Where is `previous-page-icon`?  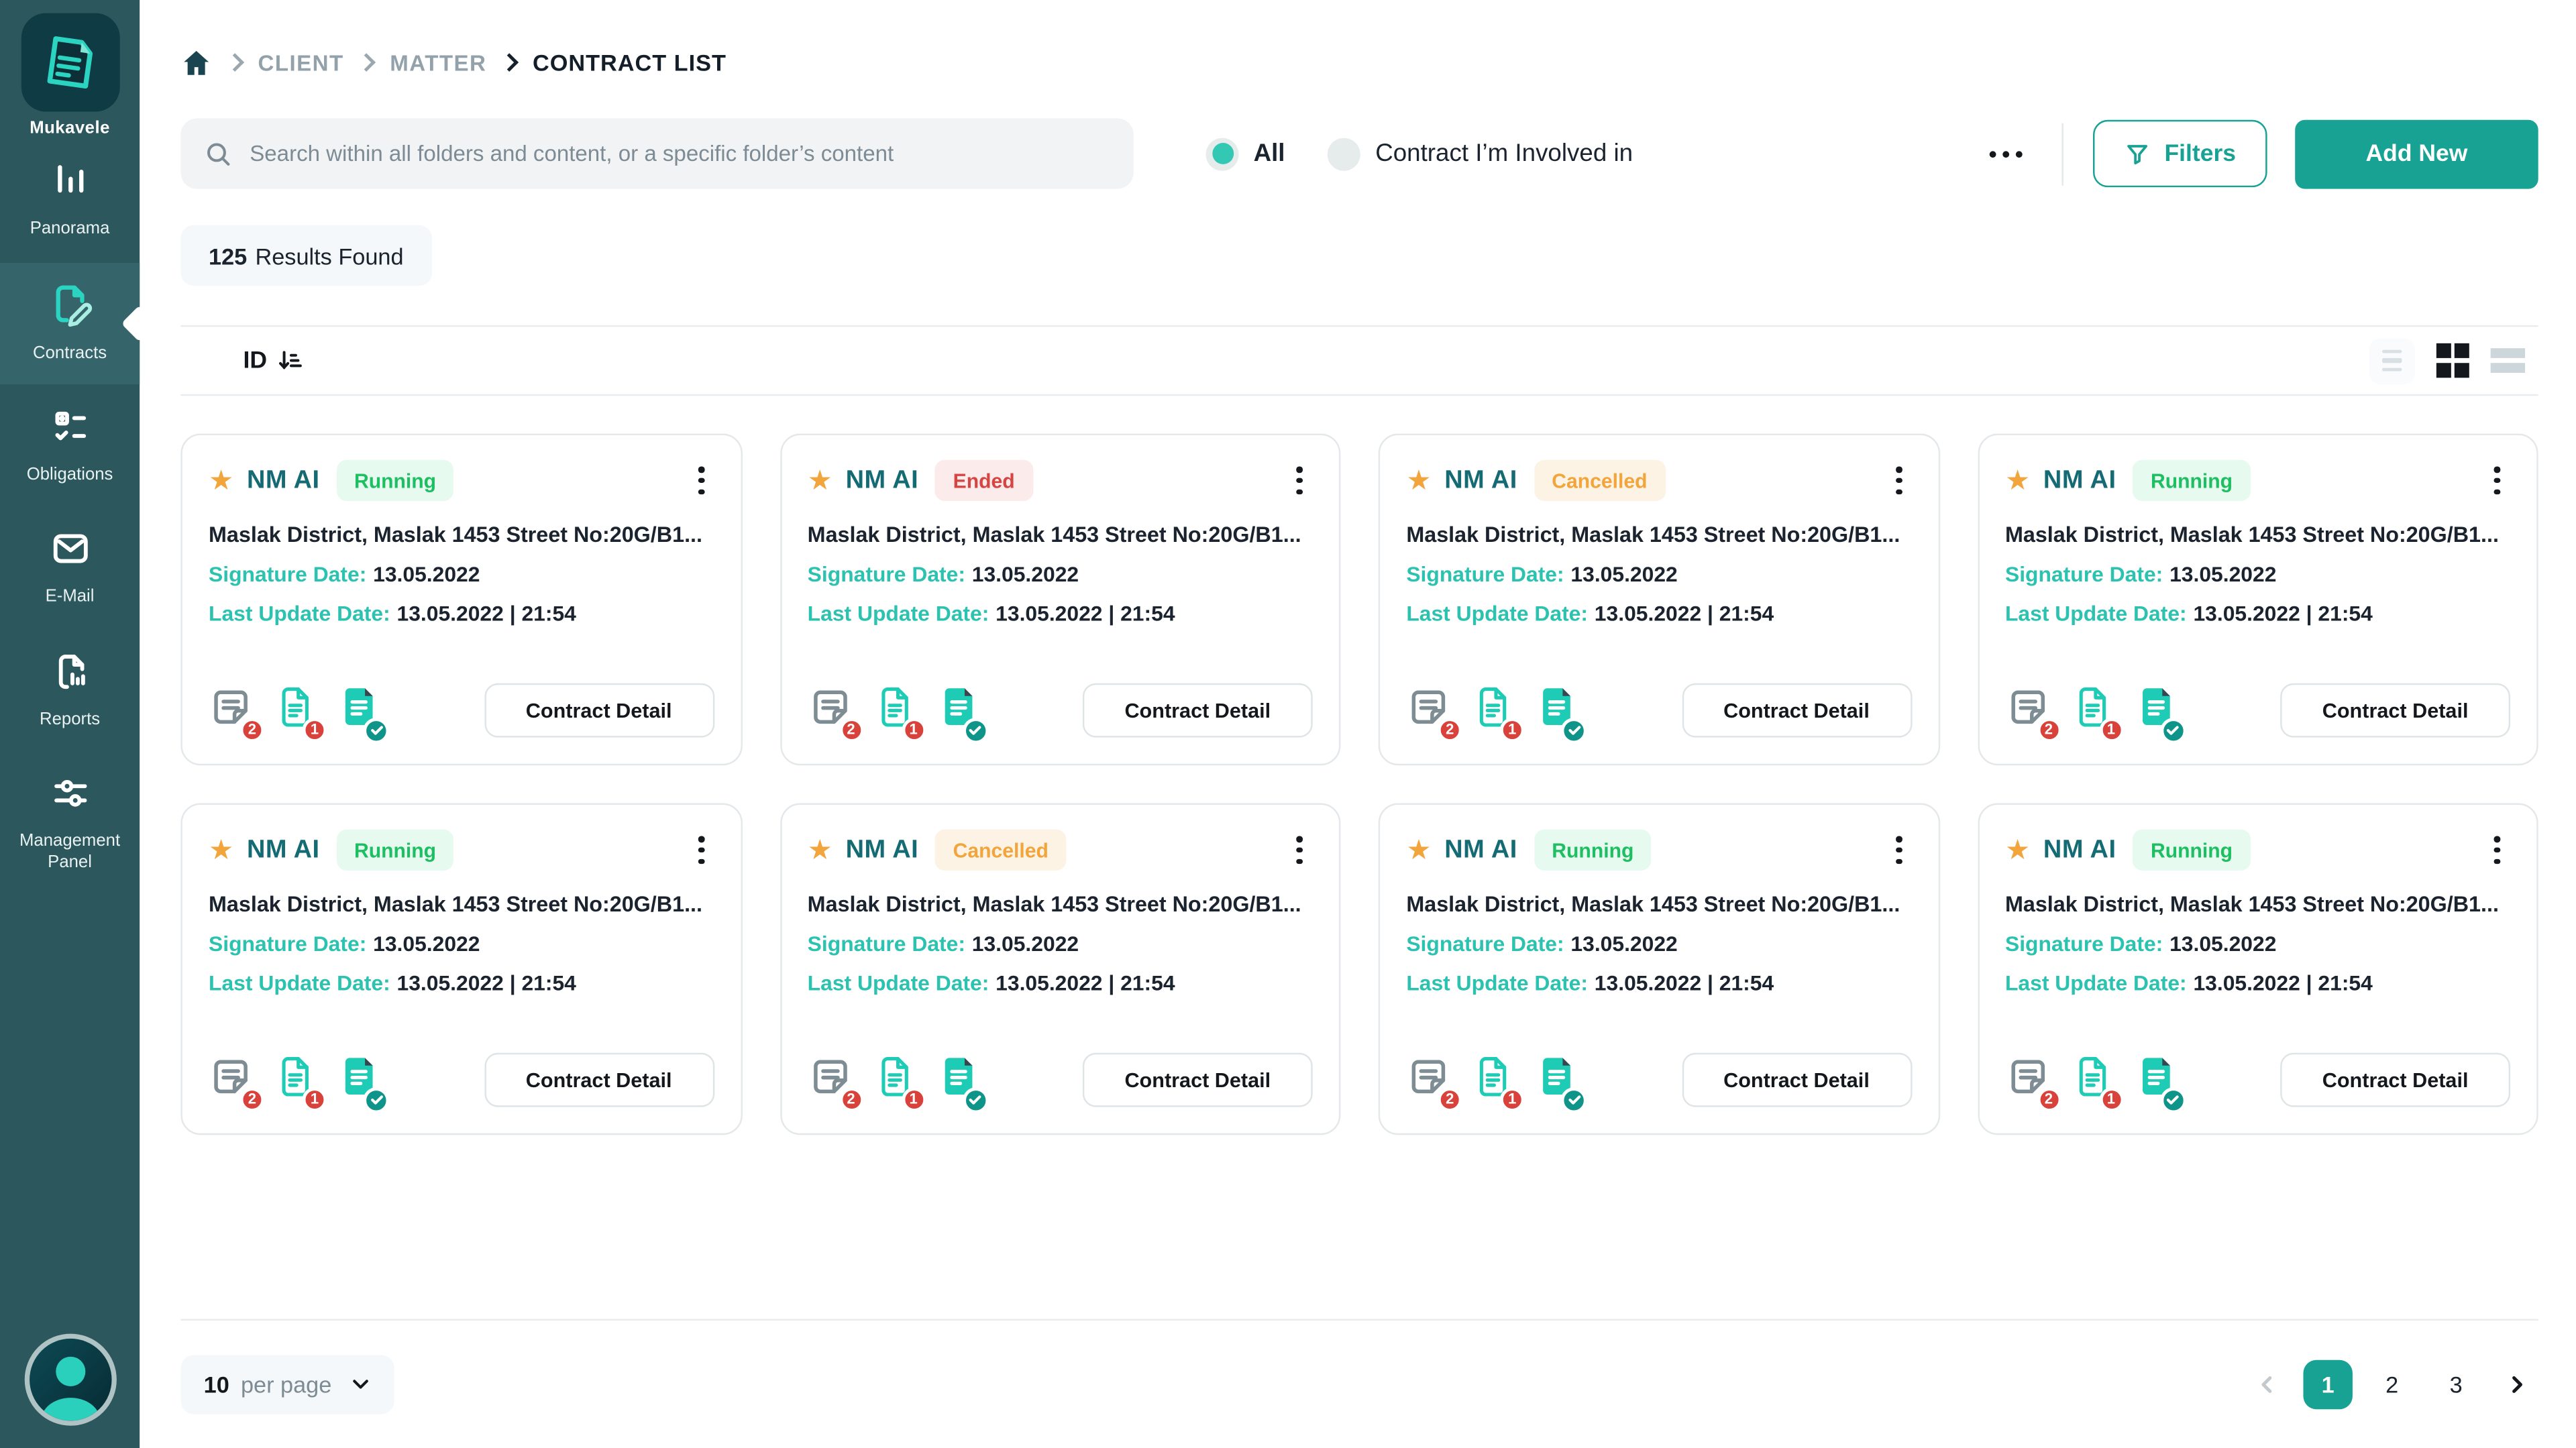 previous-page-icon is located at coordinates (2267, 1383).